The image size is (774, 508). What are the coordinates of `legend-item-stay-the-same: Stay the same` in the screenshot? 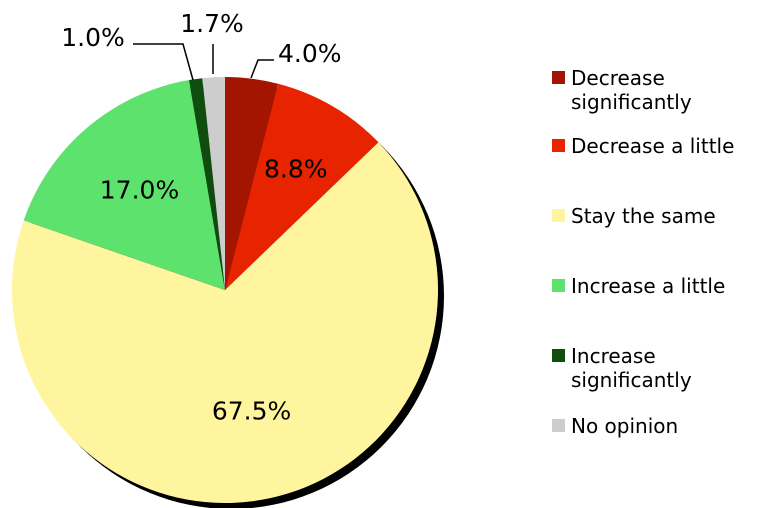 It's located at (661, 216).